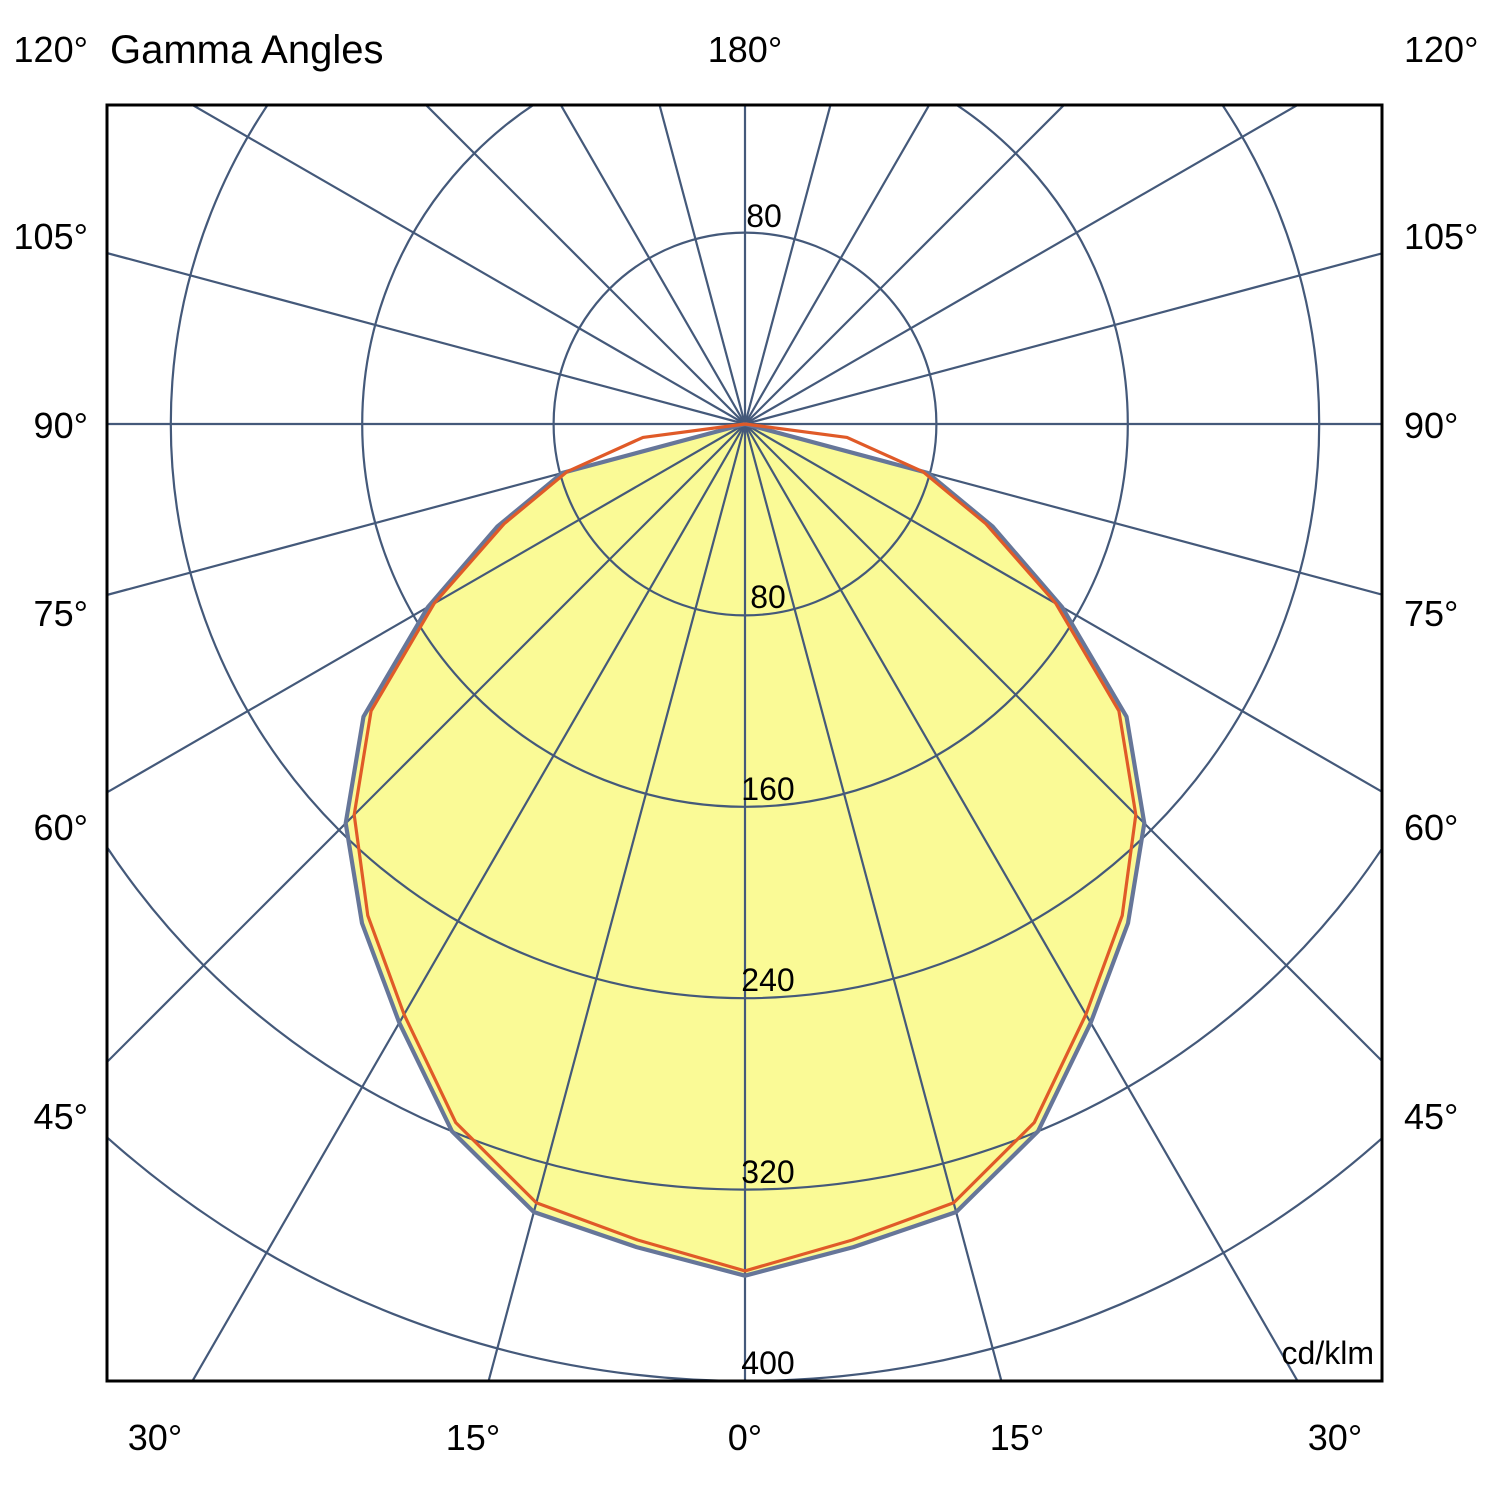  I want to click on gamma-label-right-90: 90°, so click(1431, 425).